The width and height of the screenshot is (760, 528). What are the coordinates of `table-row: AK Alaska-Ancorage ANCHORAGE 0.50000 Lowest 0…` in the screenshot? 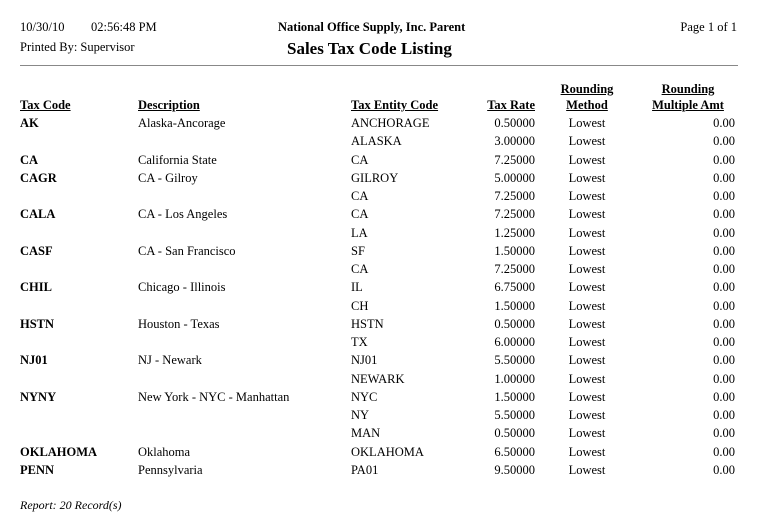 It's located at (380, 125).